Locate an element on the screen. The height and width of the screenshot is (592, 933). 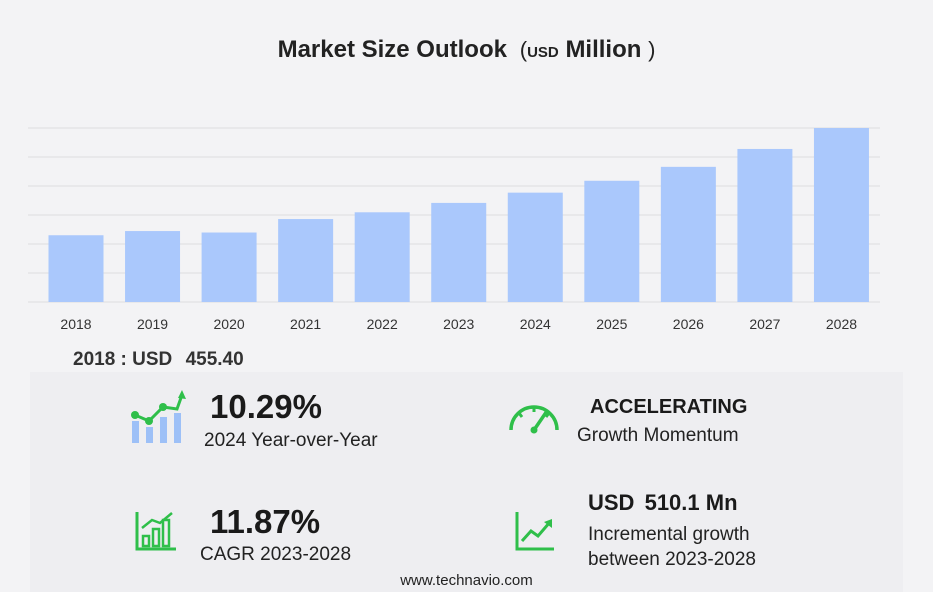
yoy-label: 2024 Year-over-Year is located at coordinates (291, 440).